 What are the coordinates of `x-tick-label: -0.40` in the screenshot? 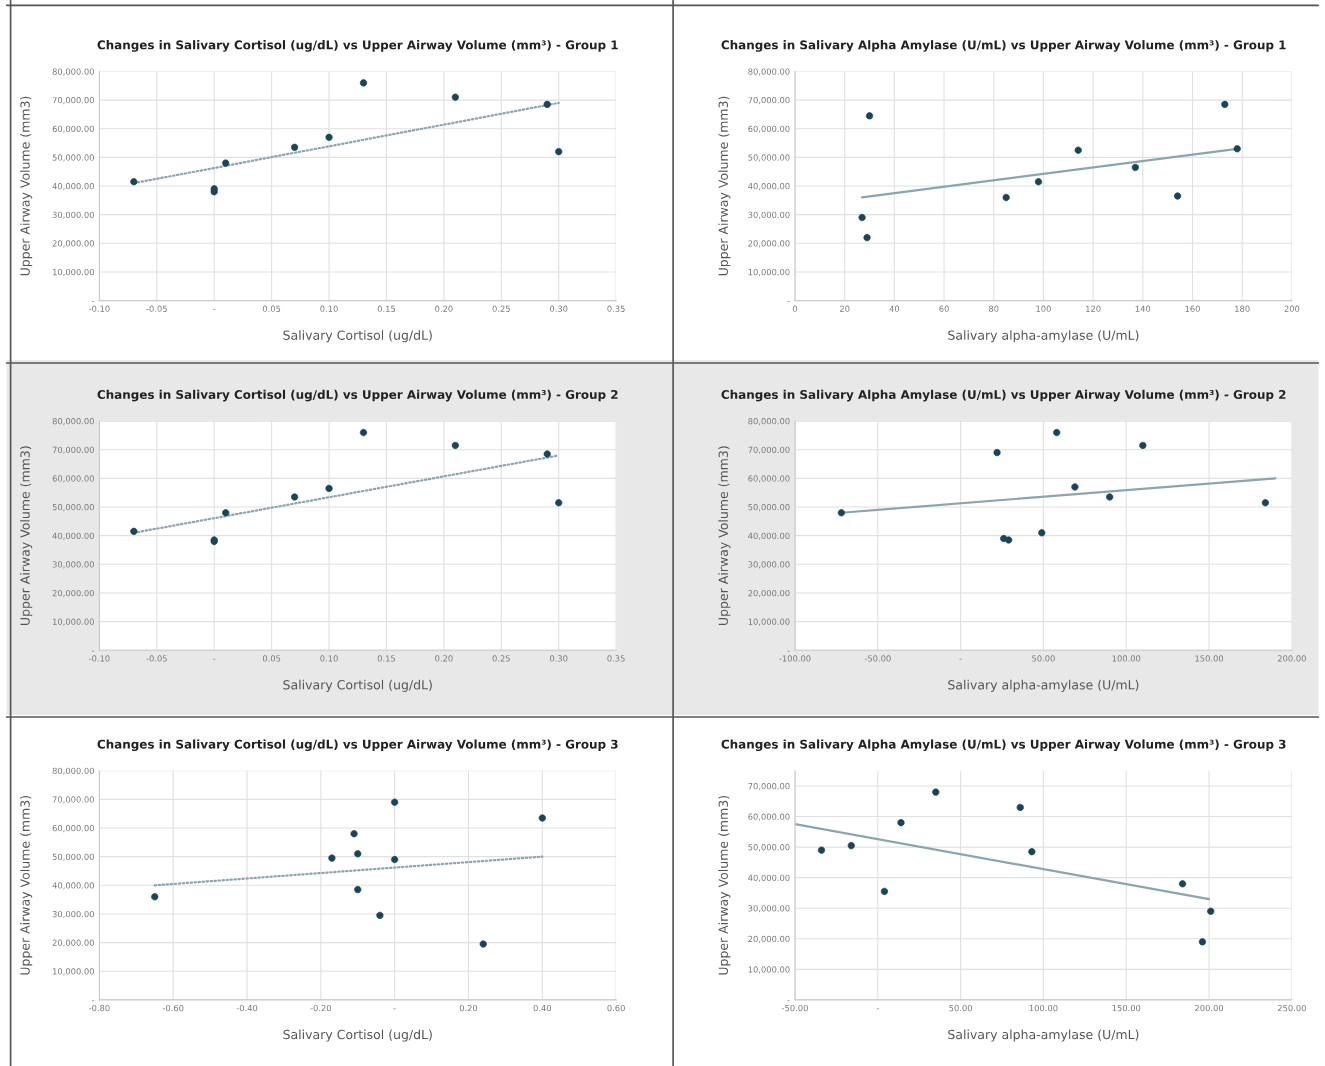 It's located at (247, 1008).